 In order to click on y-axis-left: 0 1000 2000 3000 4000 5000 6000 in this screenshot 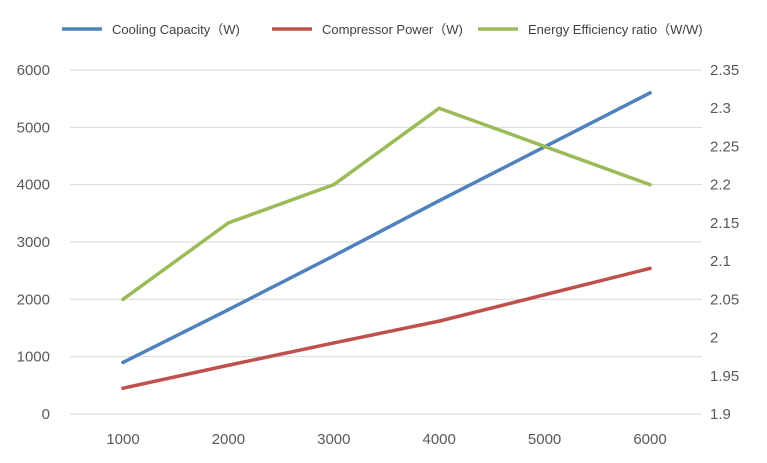, I will do `click(33, 242)`.